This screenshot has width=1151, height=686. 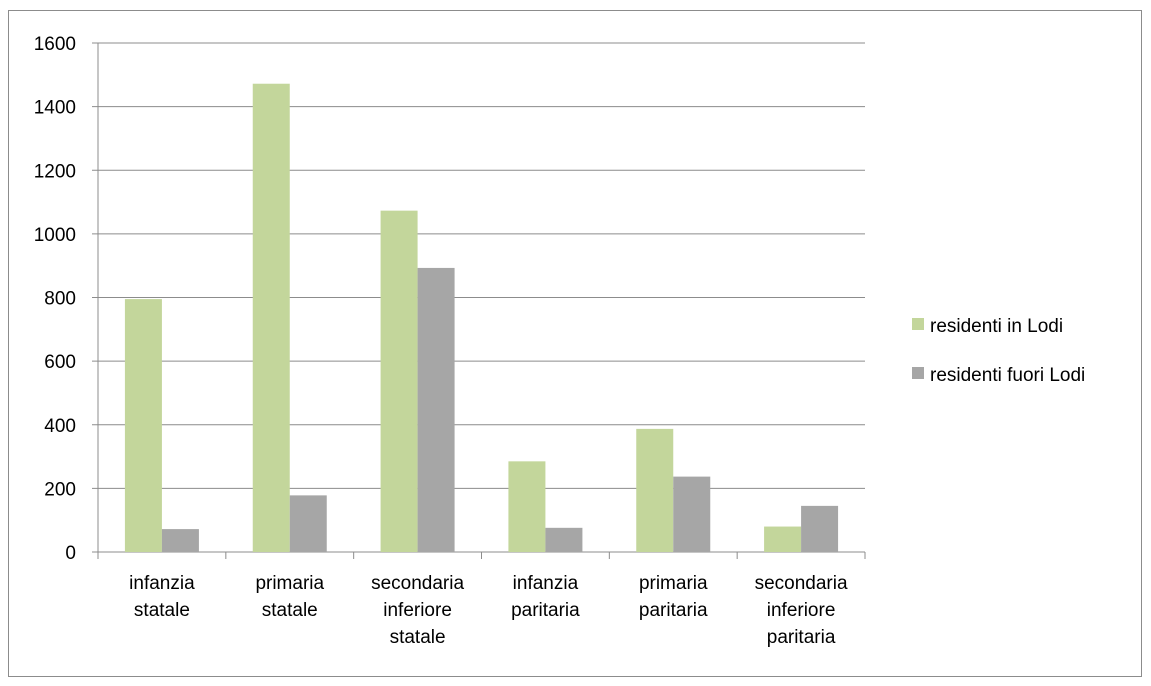 What do you see at coordinates (996, 326) in the screenshot?
I see `legend-label: residenti in Lodi` at bounding box center [996, 326].